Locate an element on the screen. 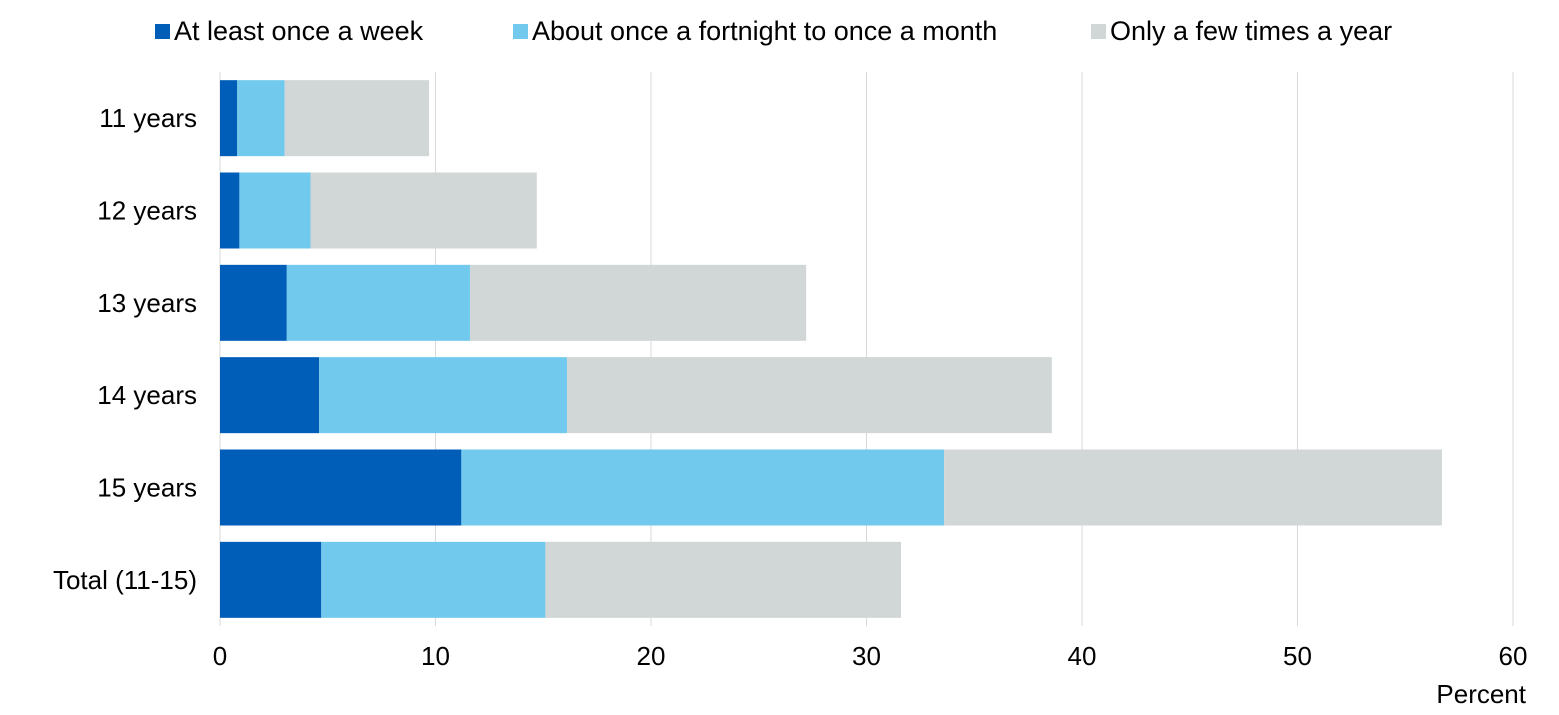  x-tick-label: 50 is located at coordinates (1297, 656).